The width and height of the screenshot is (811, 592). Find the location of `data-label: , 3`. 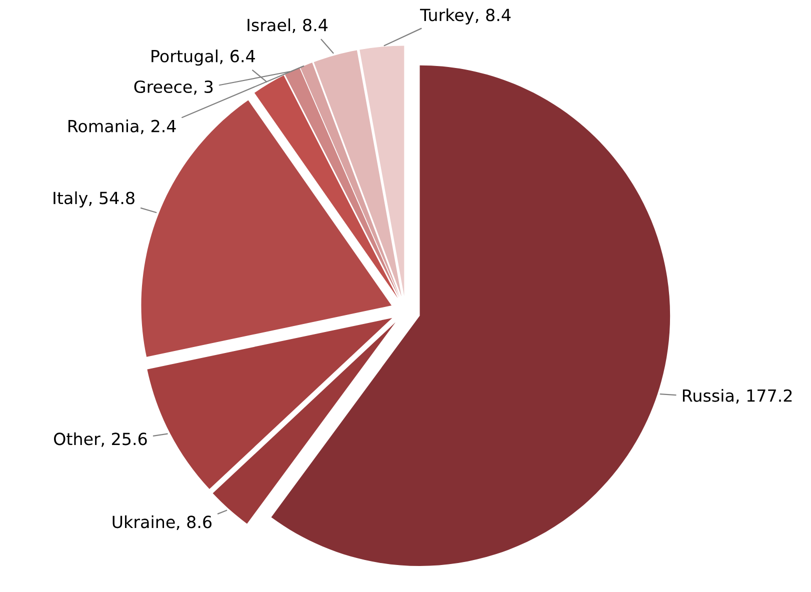

data-label: , 3 is located at coordinates (203, 87).